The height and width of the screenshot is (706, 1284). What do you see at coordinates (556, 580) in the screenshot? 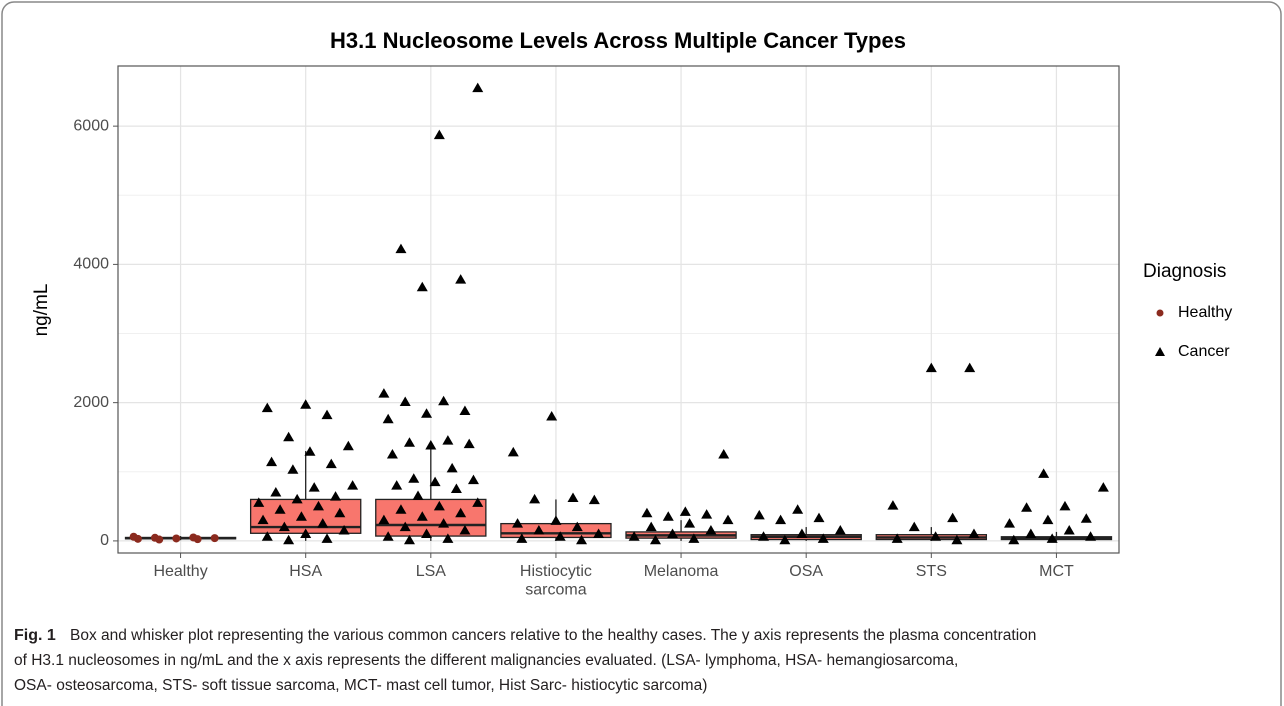
I see `x-tick-label: Histiocytic sarcoma` at bounding box center [556, 580].